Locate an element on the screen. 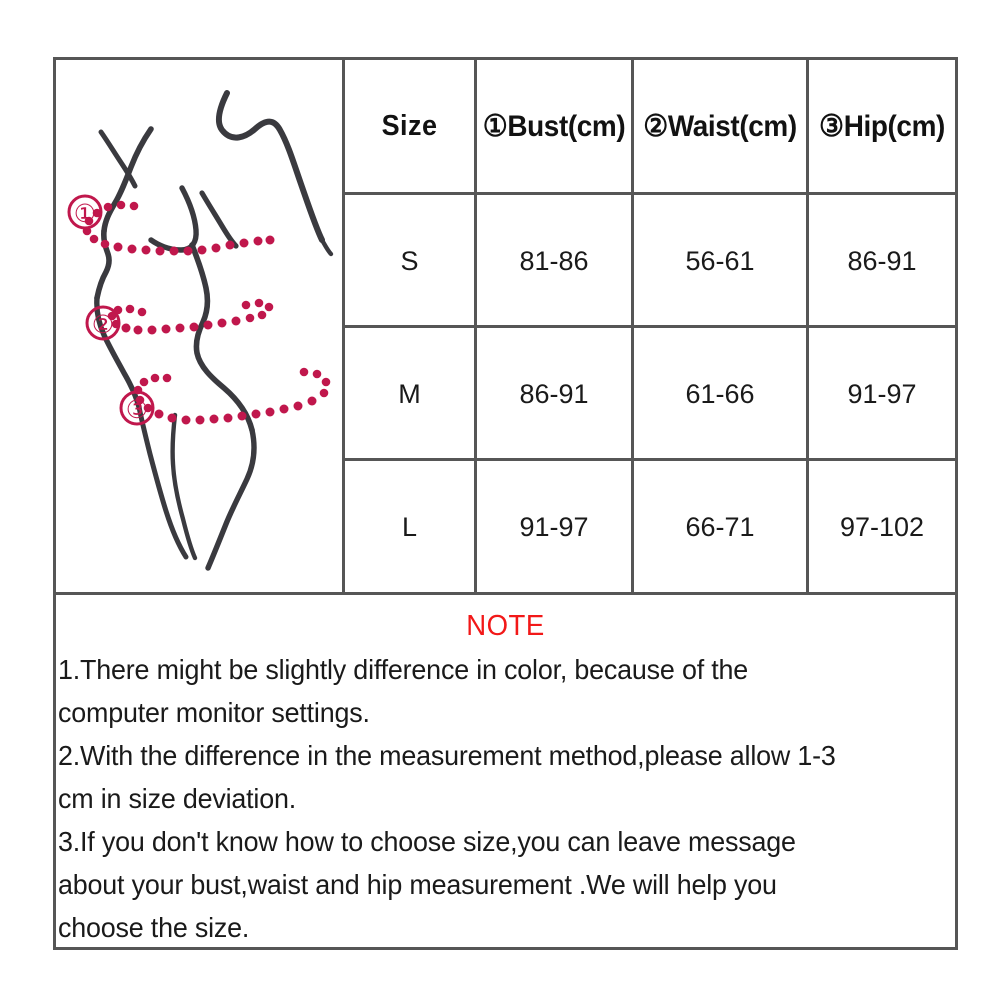 This screenshot has height=1000, width=1000. table-row: L is located at coordinates (409, 527).